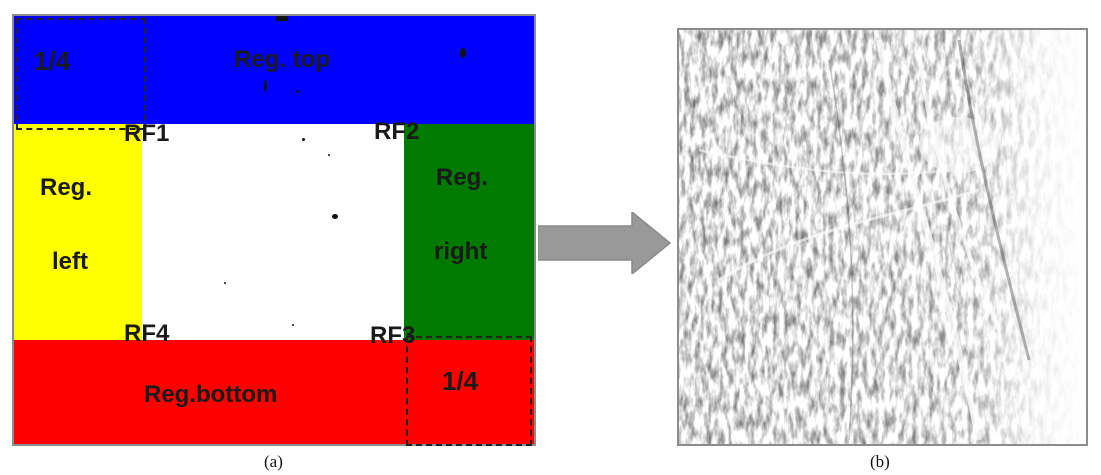  What do you see at coordinates (81, 74) in the screenshot?
I see `quarter-box-top-left` at bounding box center [81, 74].